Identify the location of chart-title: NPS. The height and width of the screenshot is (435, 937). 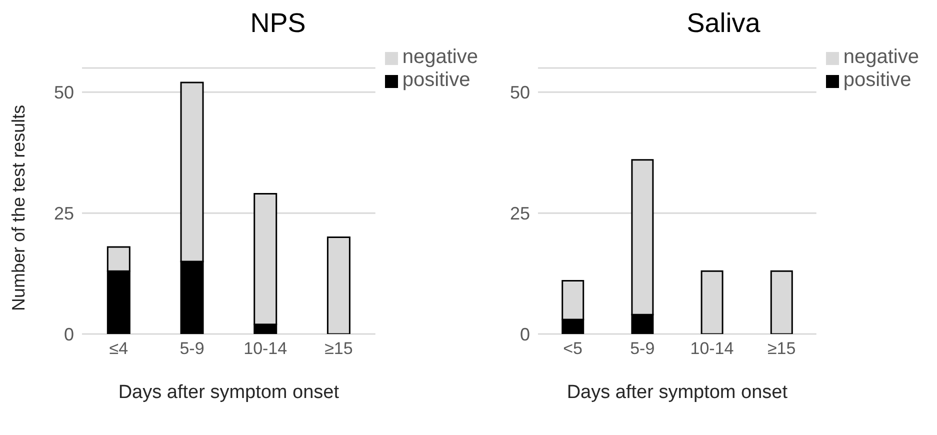
(278, 23).